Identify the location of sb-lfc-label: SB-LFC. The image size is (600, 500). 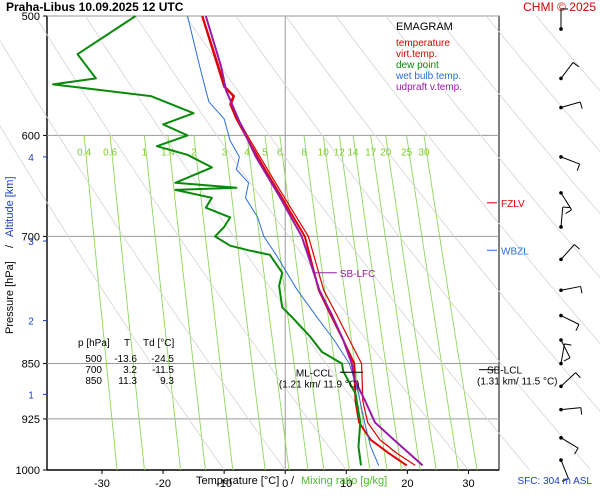
(358, 274).